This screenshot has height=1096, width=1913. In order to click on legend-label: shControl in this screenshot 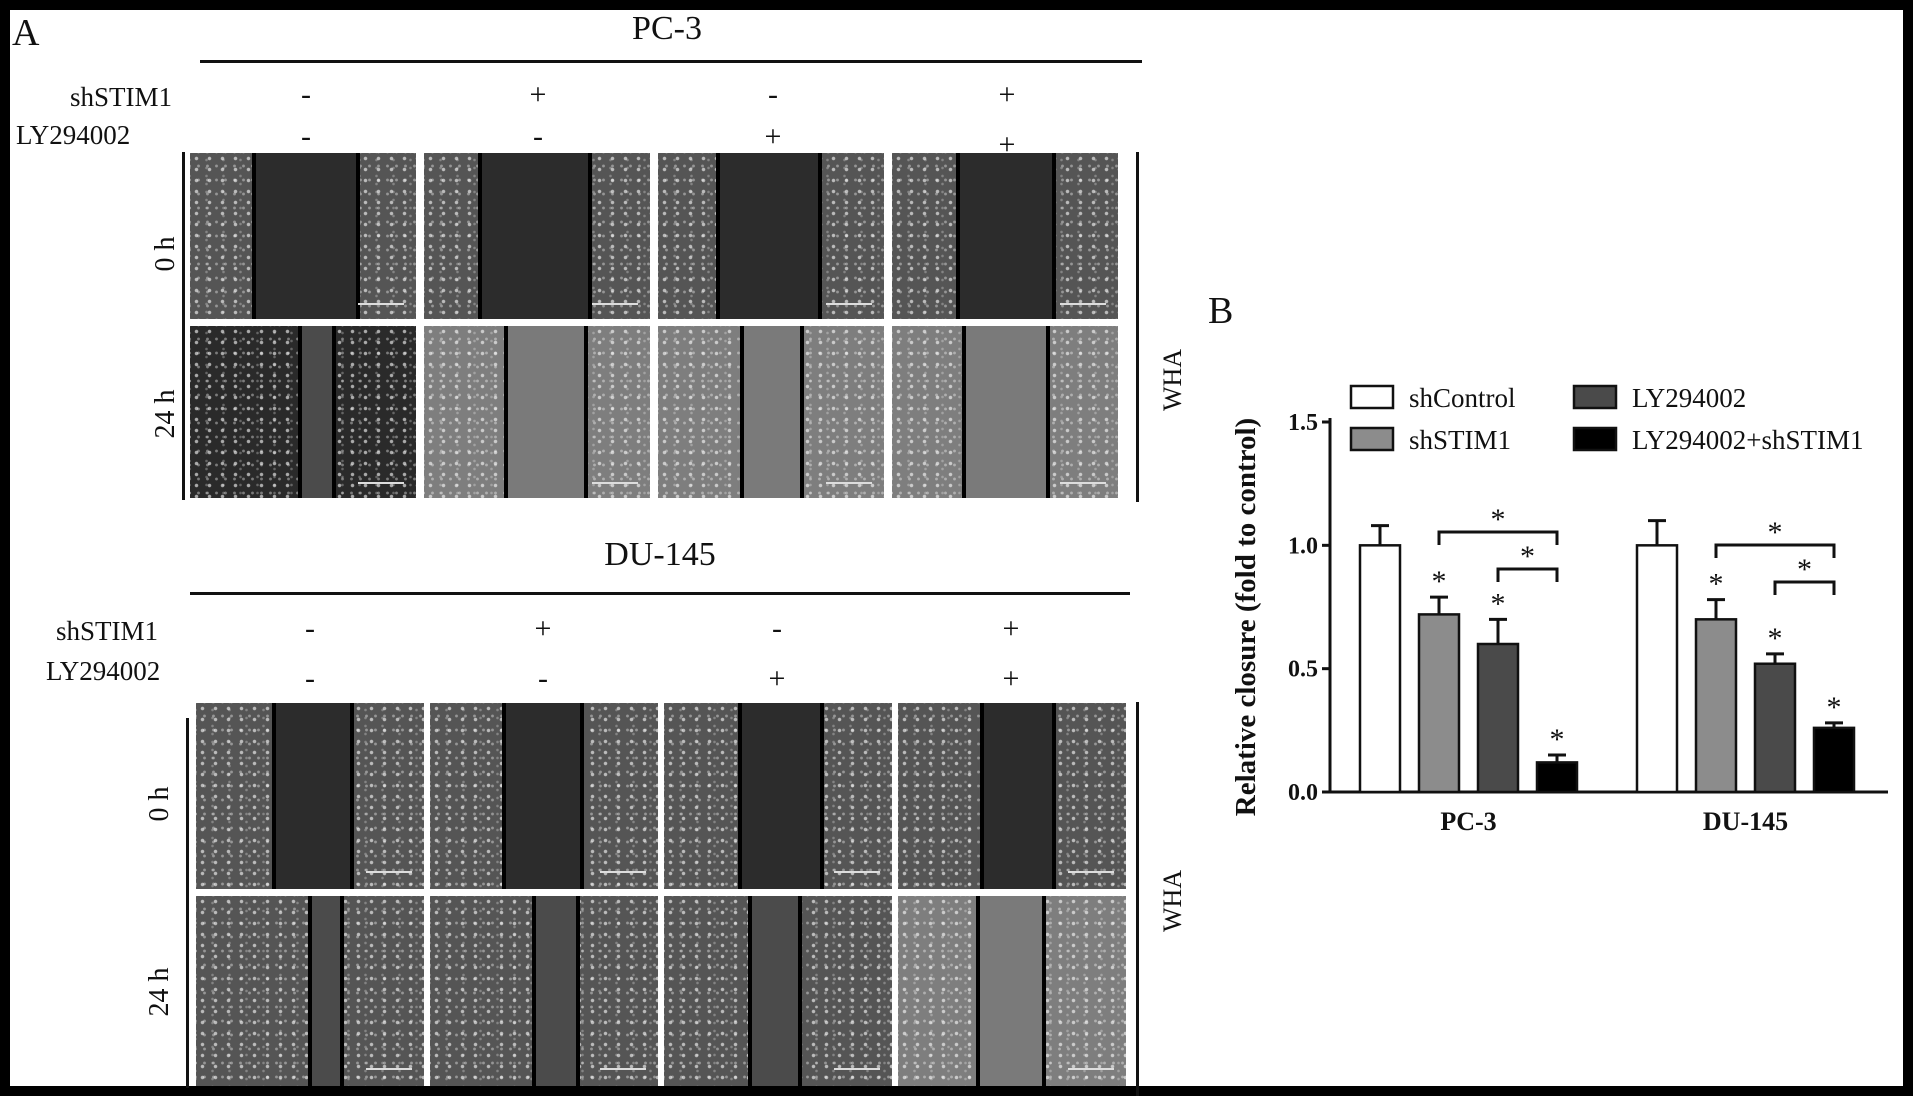, I will do `click(1462, 398)`.